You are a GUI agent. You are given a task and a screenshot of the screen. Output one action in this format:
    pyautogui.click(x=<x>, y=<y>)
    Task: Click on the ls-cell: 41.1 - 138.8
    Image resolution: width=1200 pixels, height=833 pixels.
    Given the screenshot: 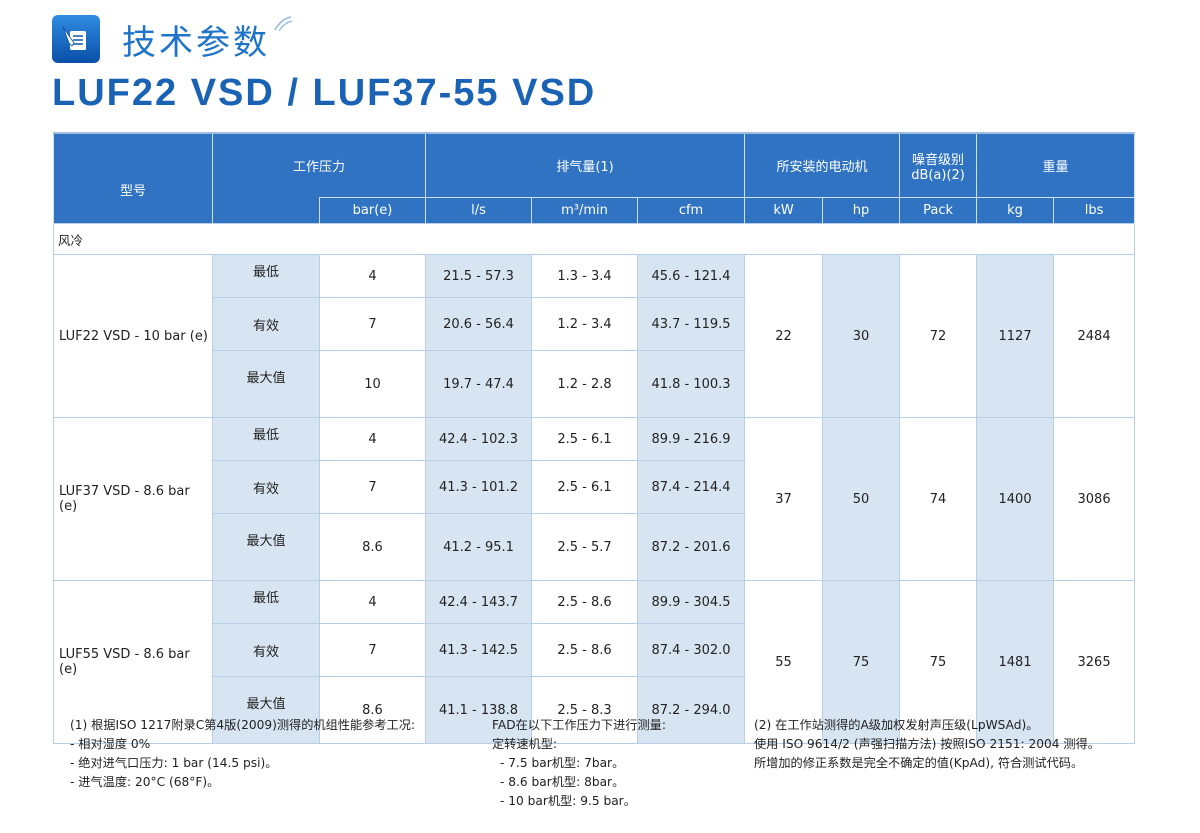 What is the action you would take?
    pyautogui.click(x=479, y=710)
    